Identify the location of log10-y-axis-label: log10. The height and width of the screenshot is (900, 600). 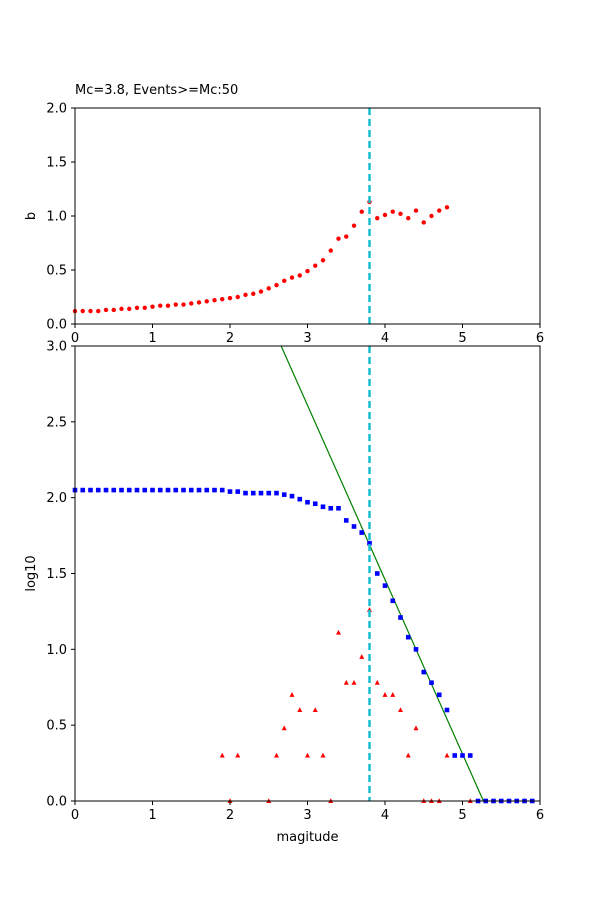
(31, 573).